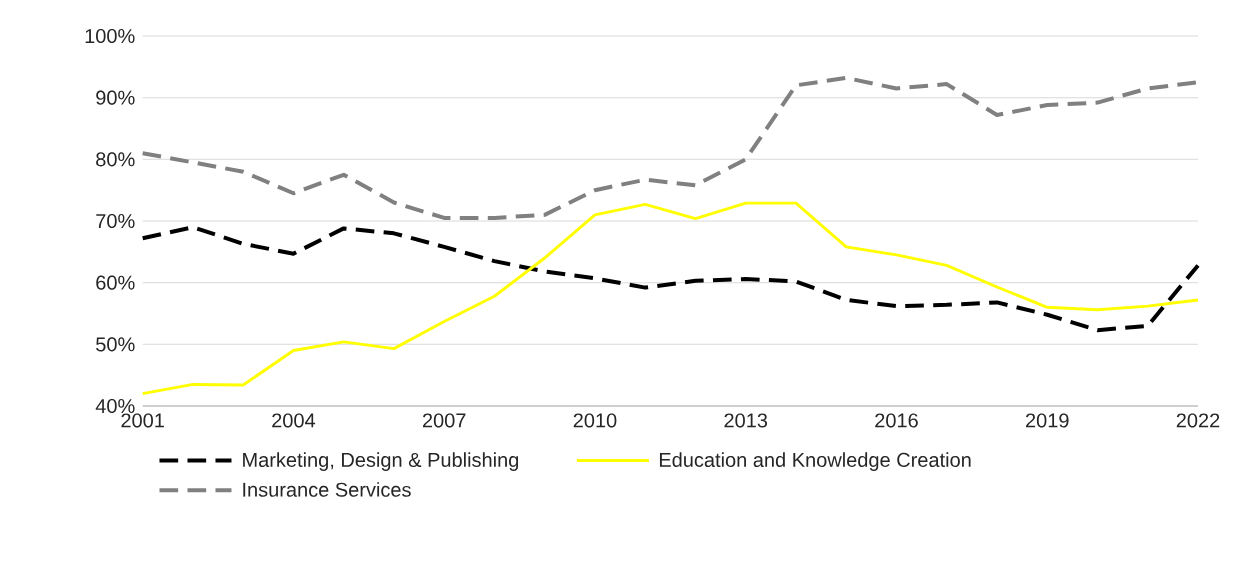  Describe the element at coordinates (115, 221) in the screenshot. I see `y-tick-label: 70%` at that location.